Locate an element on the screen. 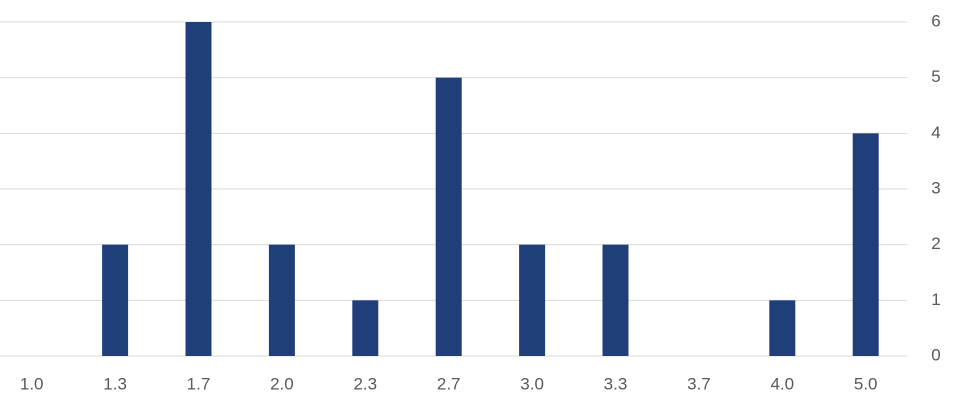  y-tick-label: 5 is located at coordinates (935, 76).